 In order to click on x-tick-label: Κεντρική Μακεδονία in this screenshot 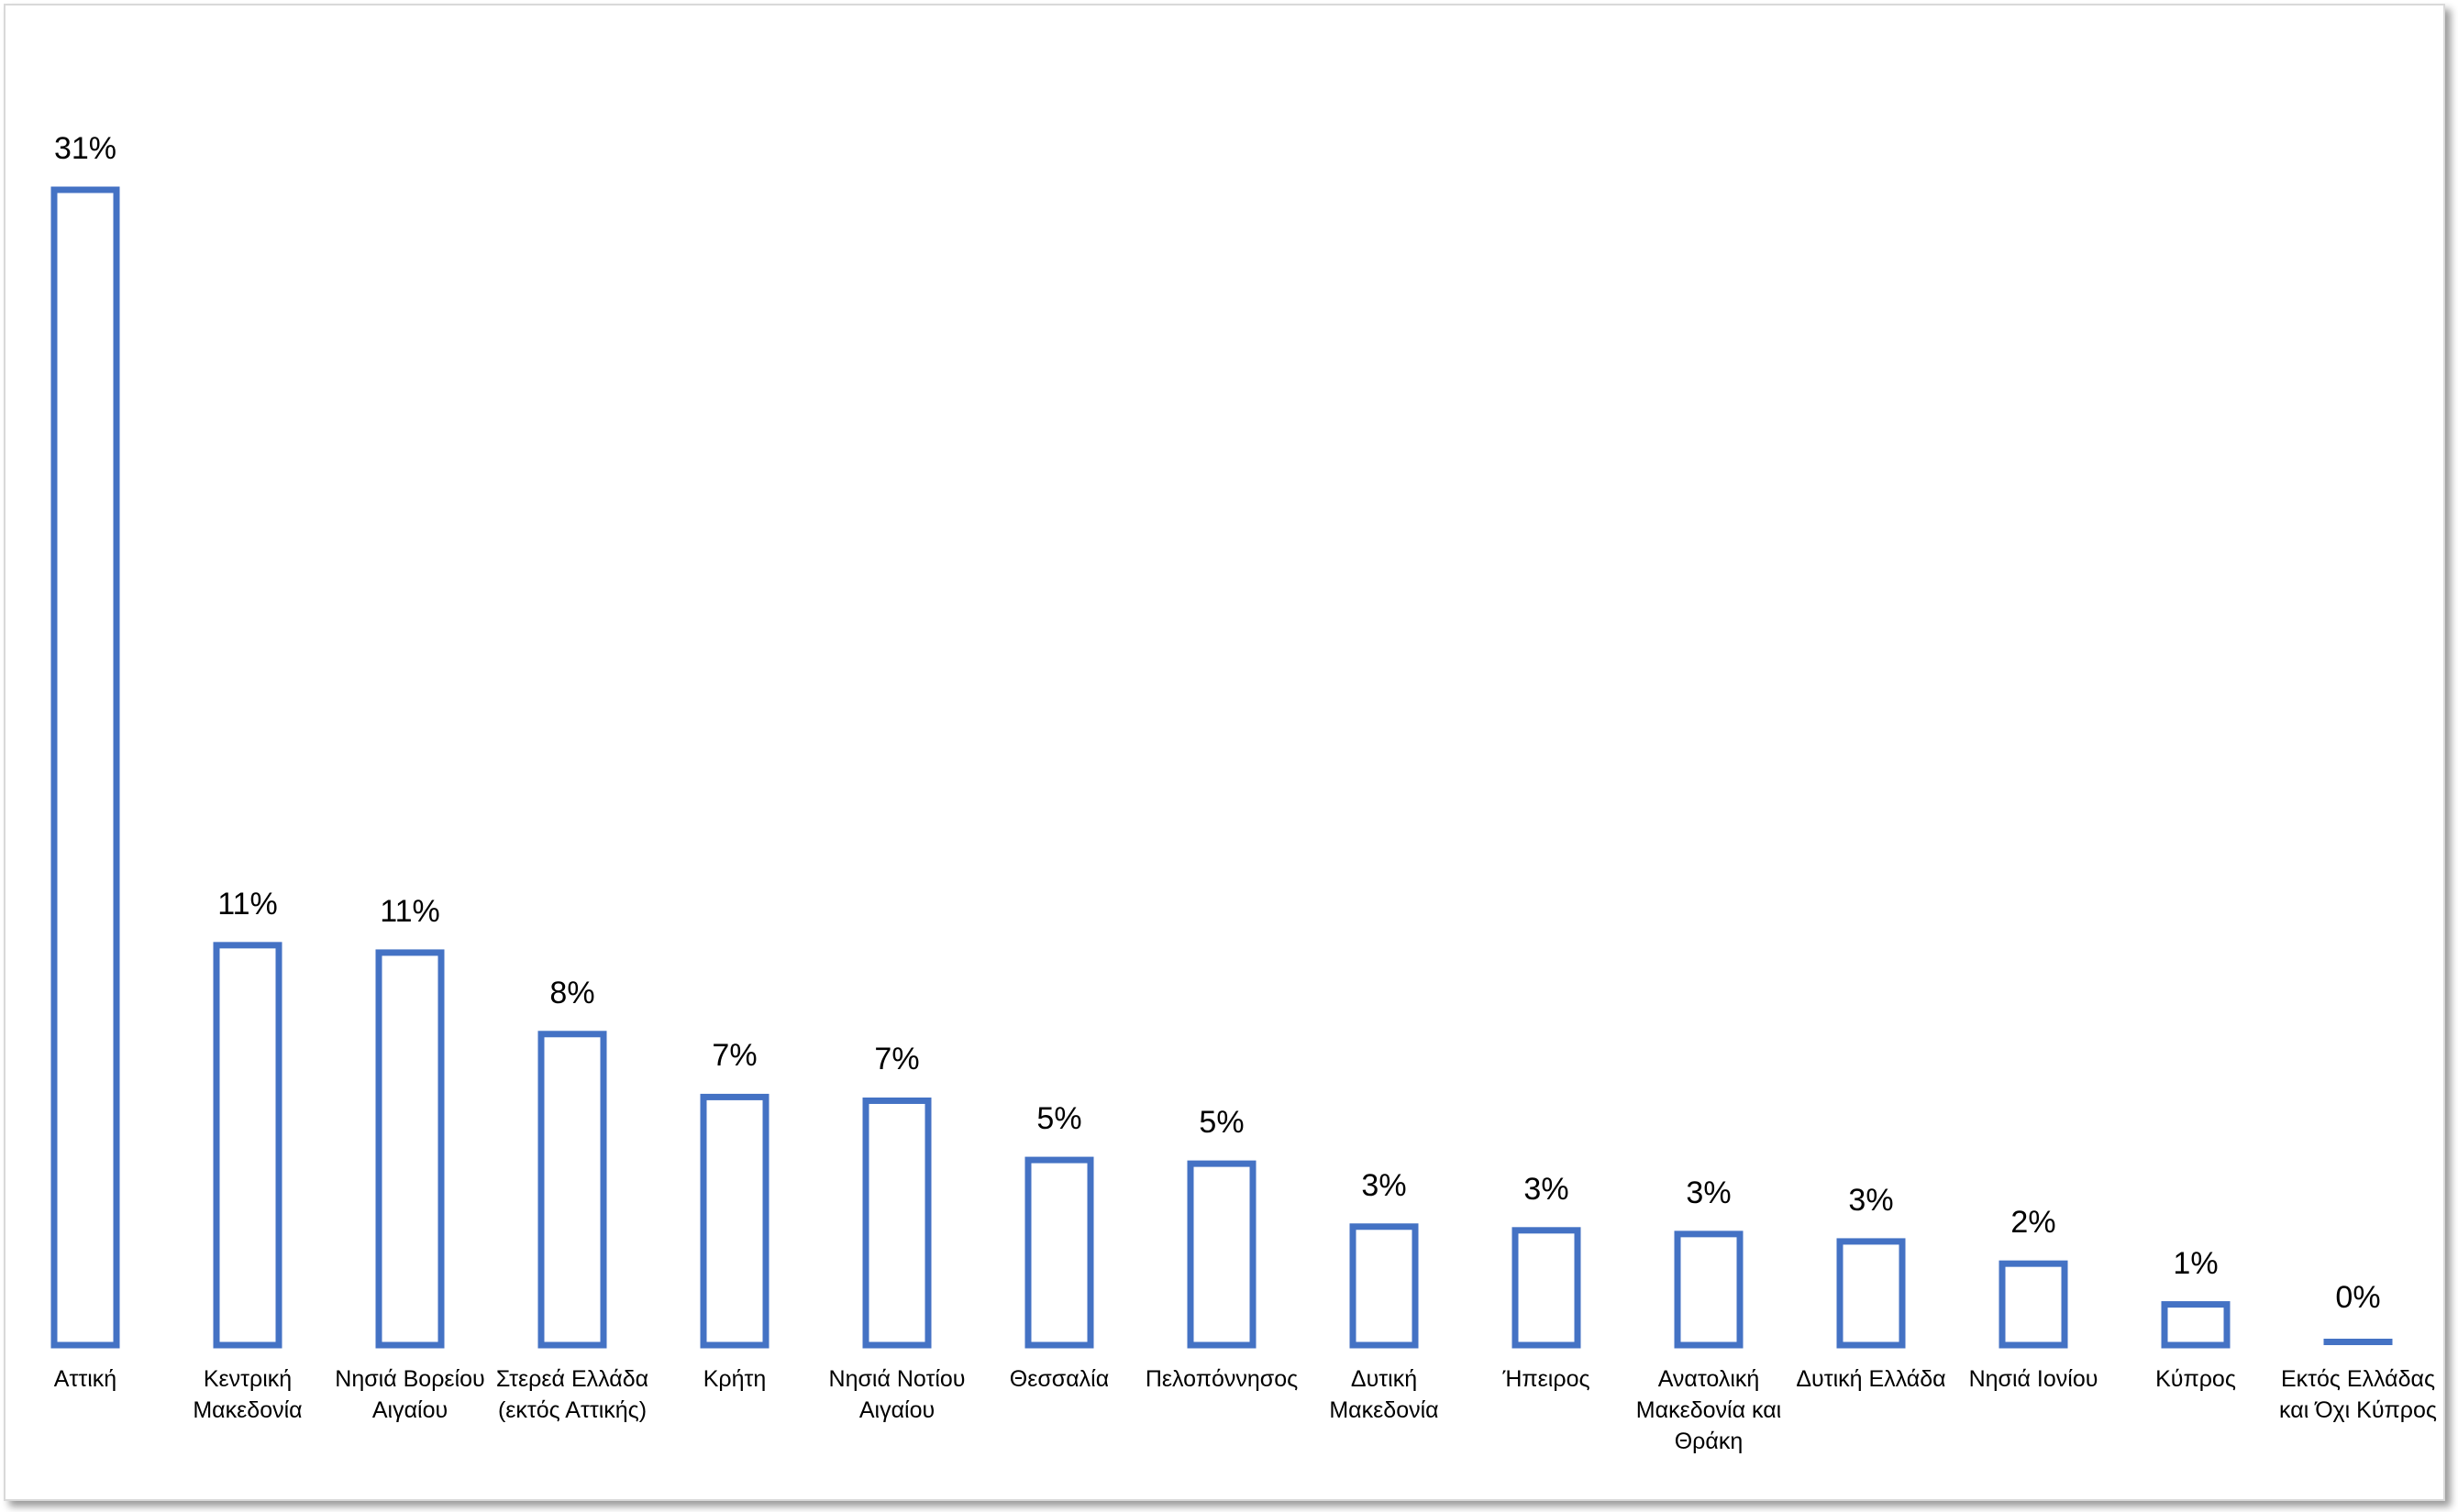, I will do `click(248, 1394)`.